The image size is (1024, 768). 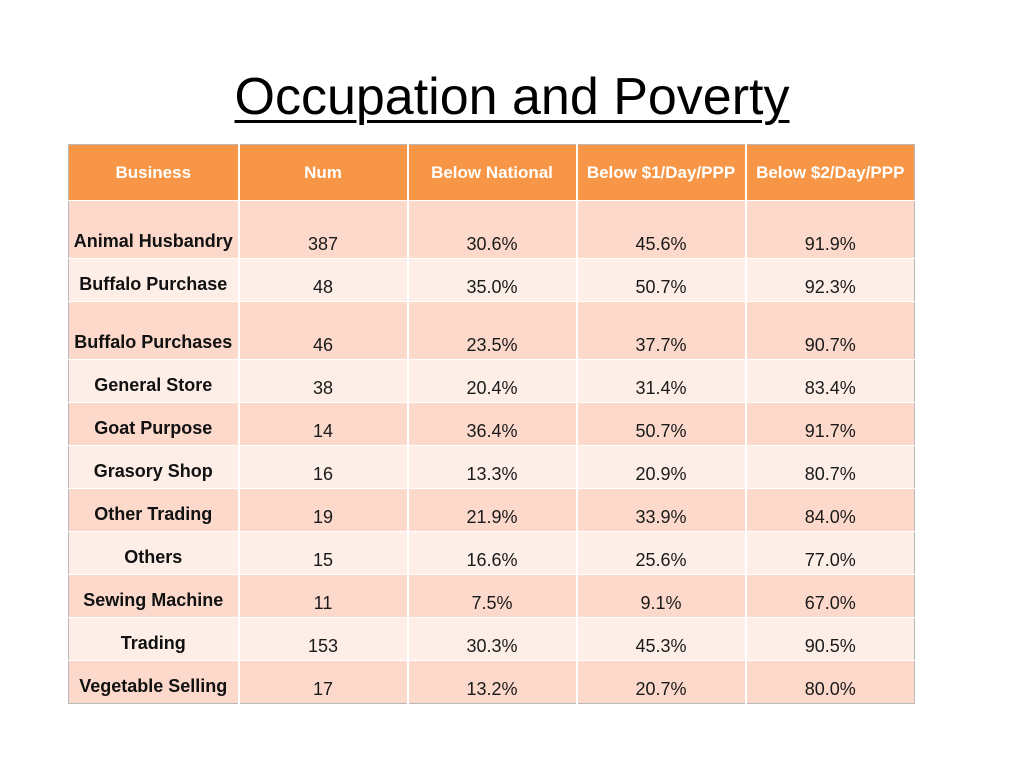 I want to click on cell-business: General Store, so click(x=154, y=381).